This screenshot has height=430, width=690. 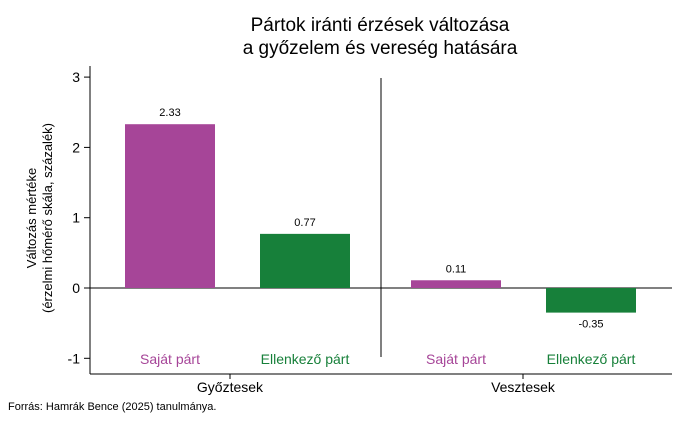 I want to click on chart-title-line-1: Pártok iránti érzések változása, so click(x=380, y=25).